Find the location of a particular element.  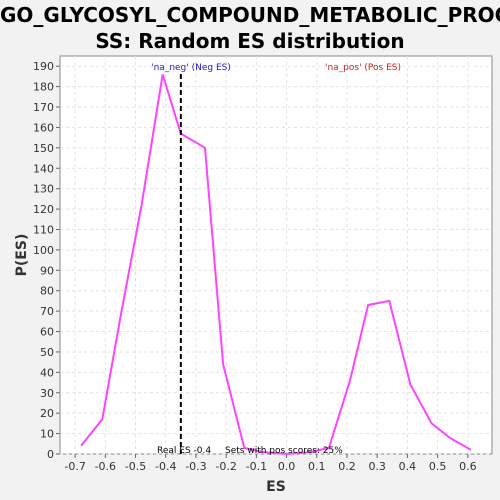

y-tick-label: 40 is located at coordinates (47, 372).